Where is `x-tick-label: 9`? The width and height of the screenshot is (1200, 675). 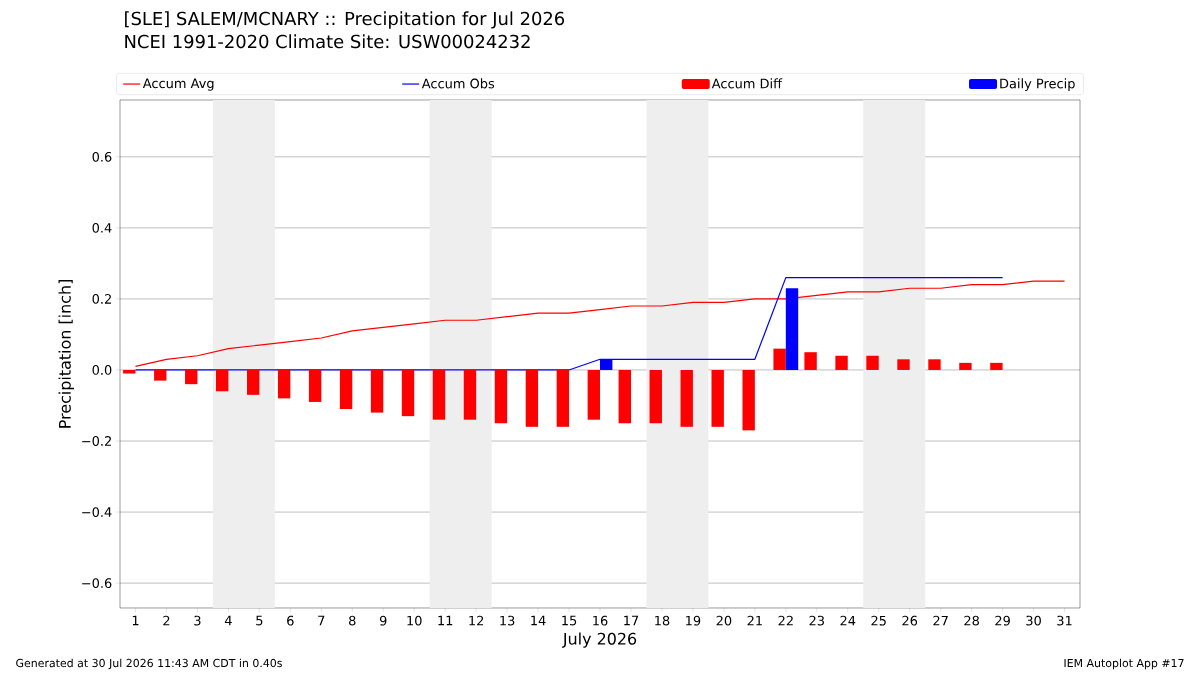
x-tick-label: 9 is located at coordinates (383, 620).